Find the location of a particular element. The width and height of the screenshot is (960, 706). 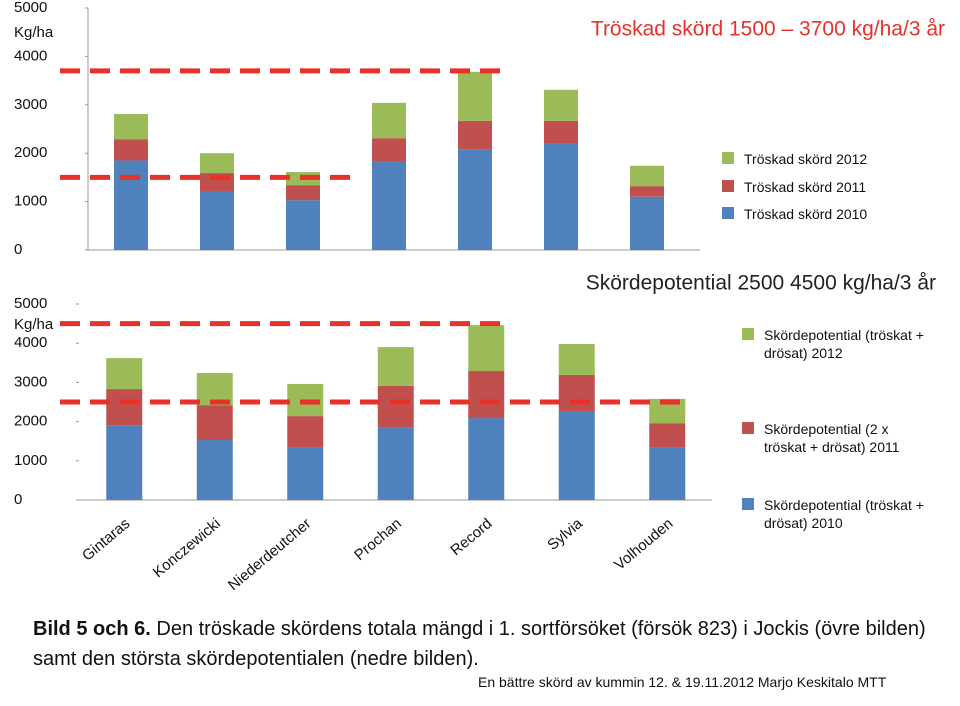

x-tick-label: Record is located at coordinates (471, 537).